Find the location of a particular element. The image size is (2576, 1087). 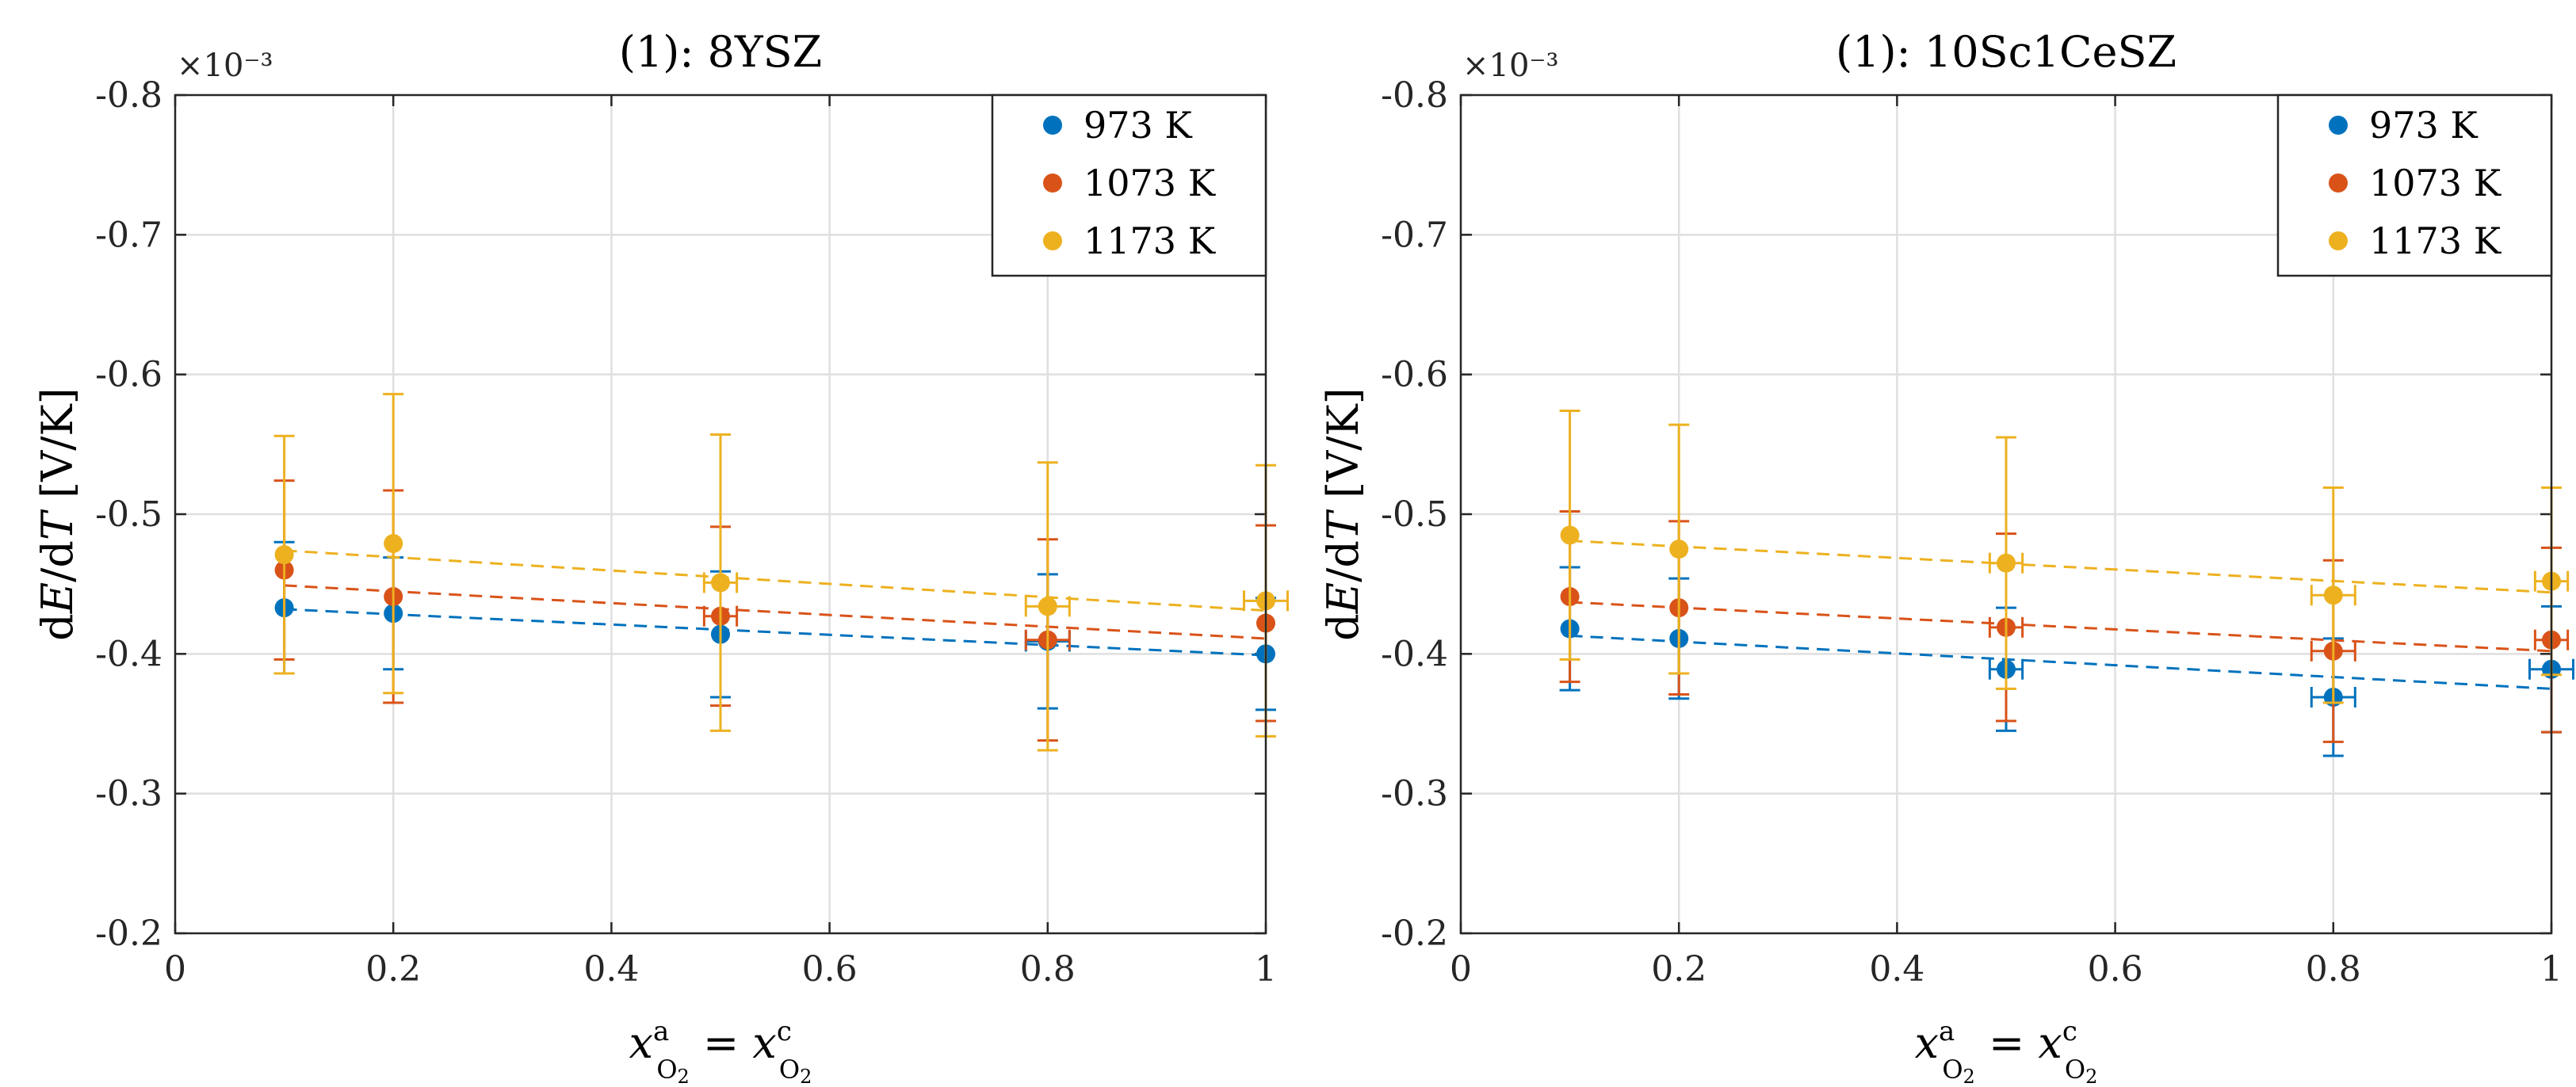

chart-title: (1): 10Sc1CeSZ is located at coordinates (2006, 52).